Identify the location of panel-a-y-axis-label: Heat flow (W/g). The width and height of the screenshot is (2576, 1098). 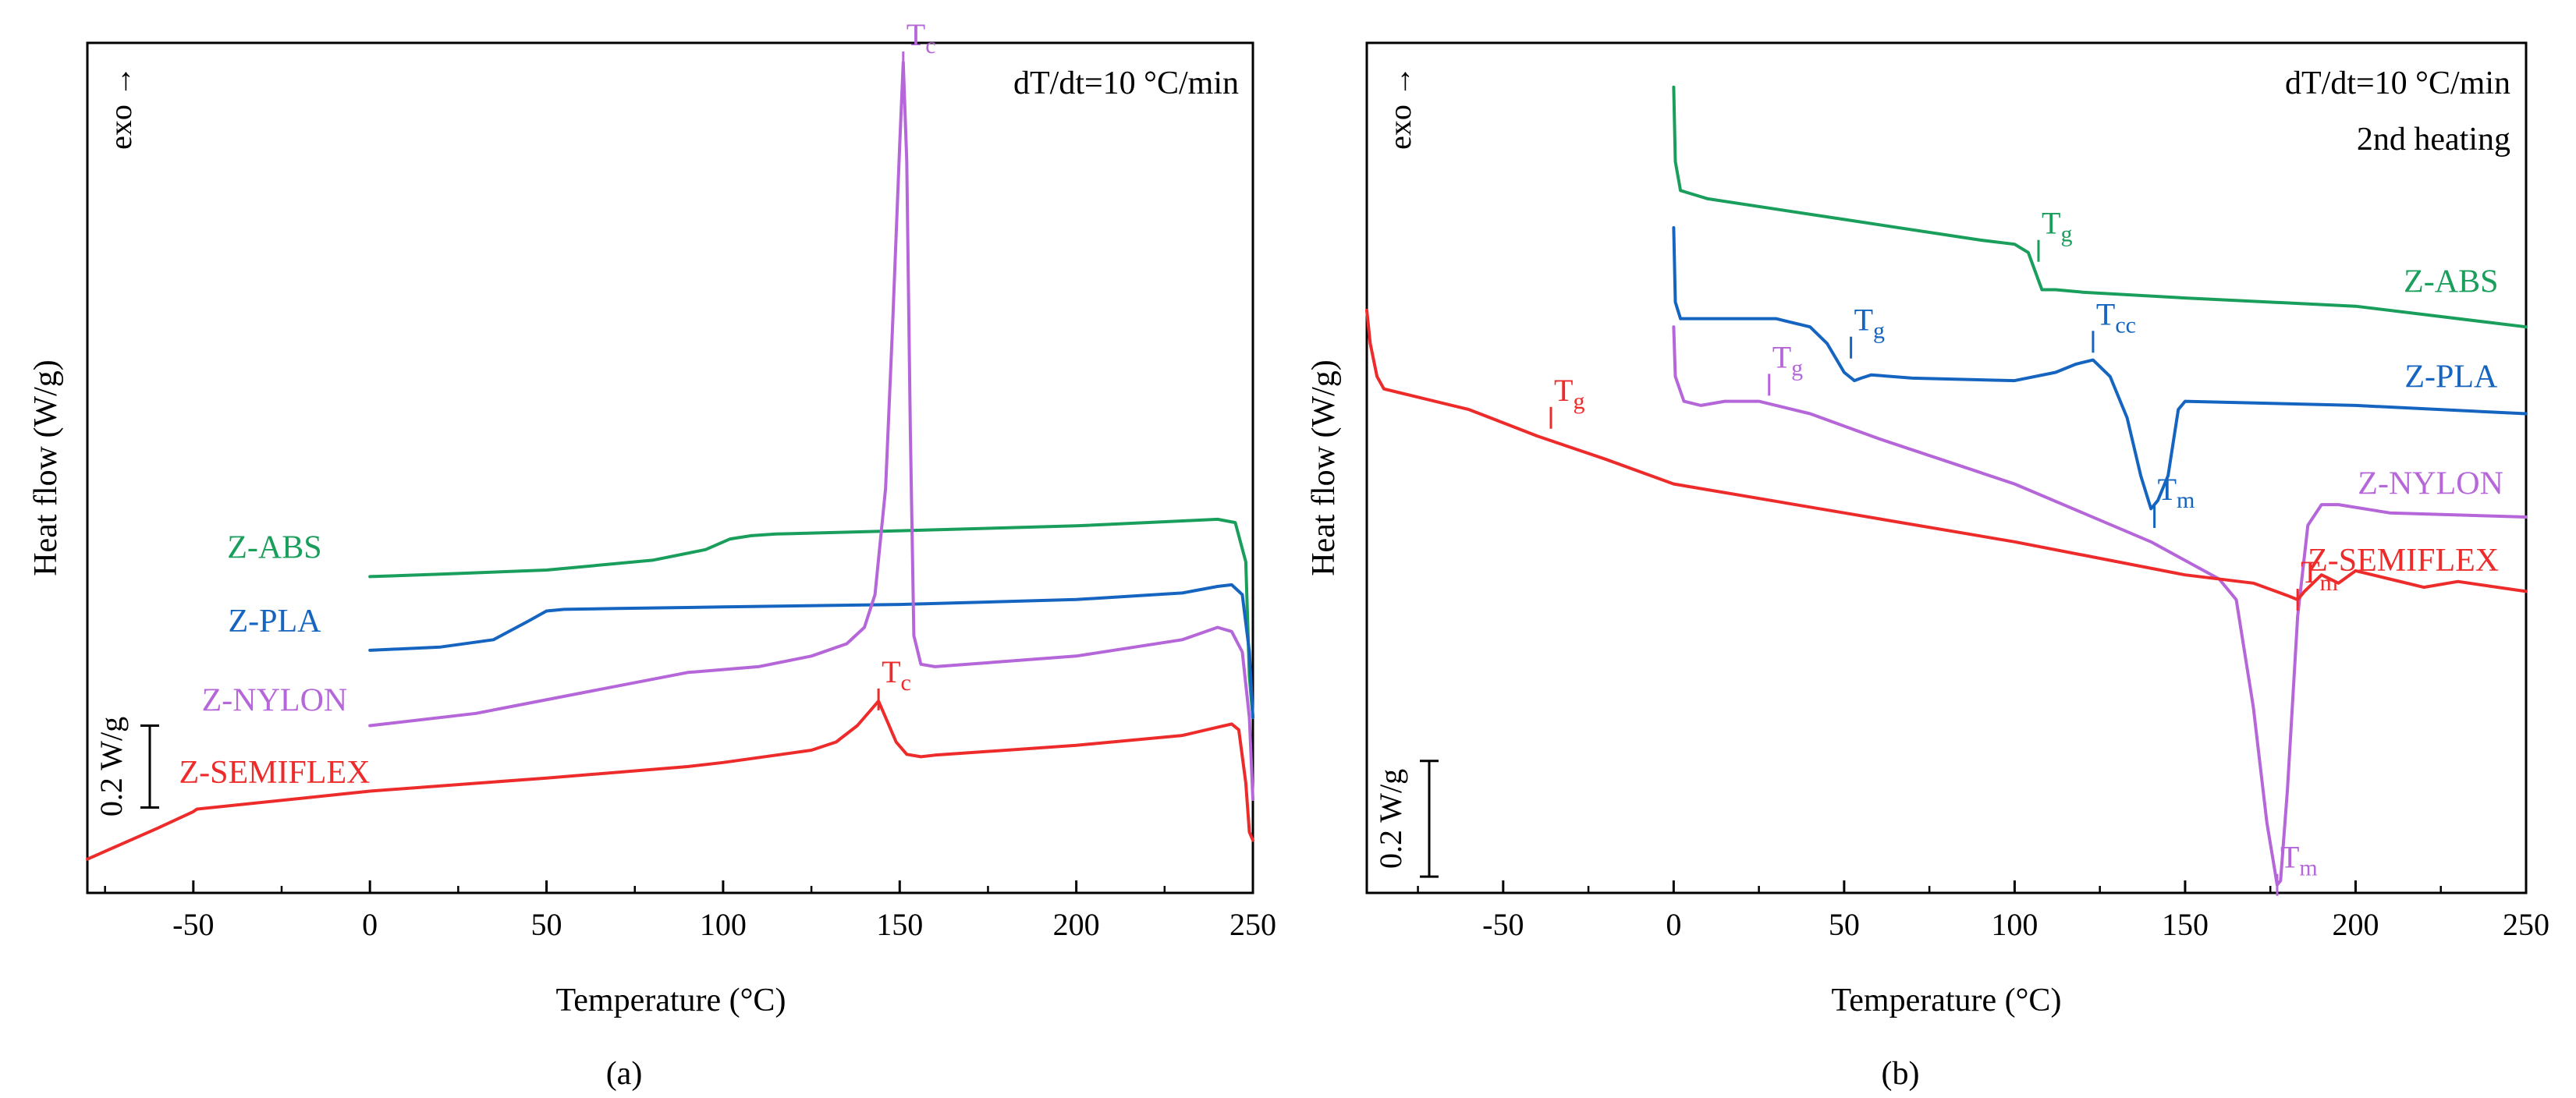
(46, 468).